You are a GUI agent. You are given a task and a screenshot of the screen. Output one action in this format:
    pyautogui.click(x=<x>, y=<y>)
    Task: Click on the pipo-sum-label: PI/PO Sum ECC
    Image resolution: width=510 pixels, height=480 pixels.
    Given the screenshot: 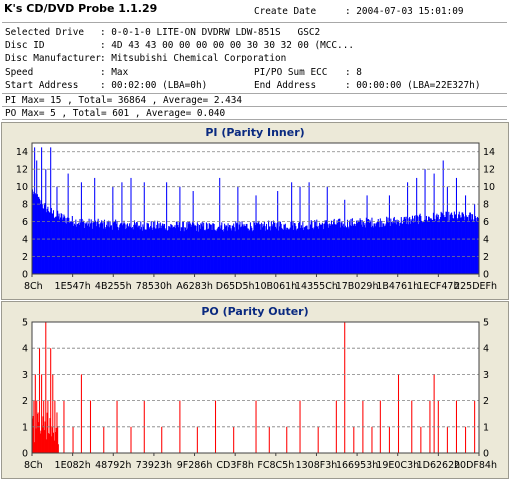 What is the action you would take?
    pyautogui.click(x=291, y=72)
    